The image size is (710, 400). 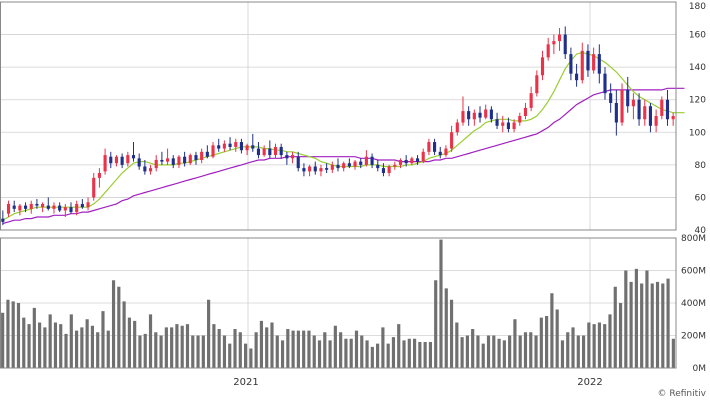 What do you see at coordinates (693, 337) in the screenshot?
I see `volume-tick-label: 200M` at bounding box center [693, 337].